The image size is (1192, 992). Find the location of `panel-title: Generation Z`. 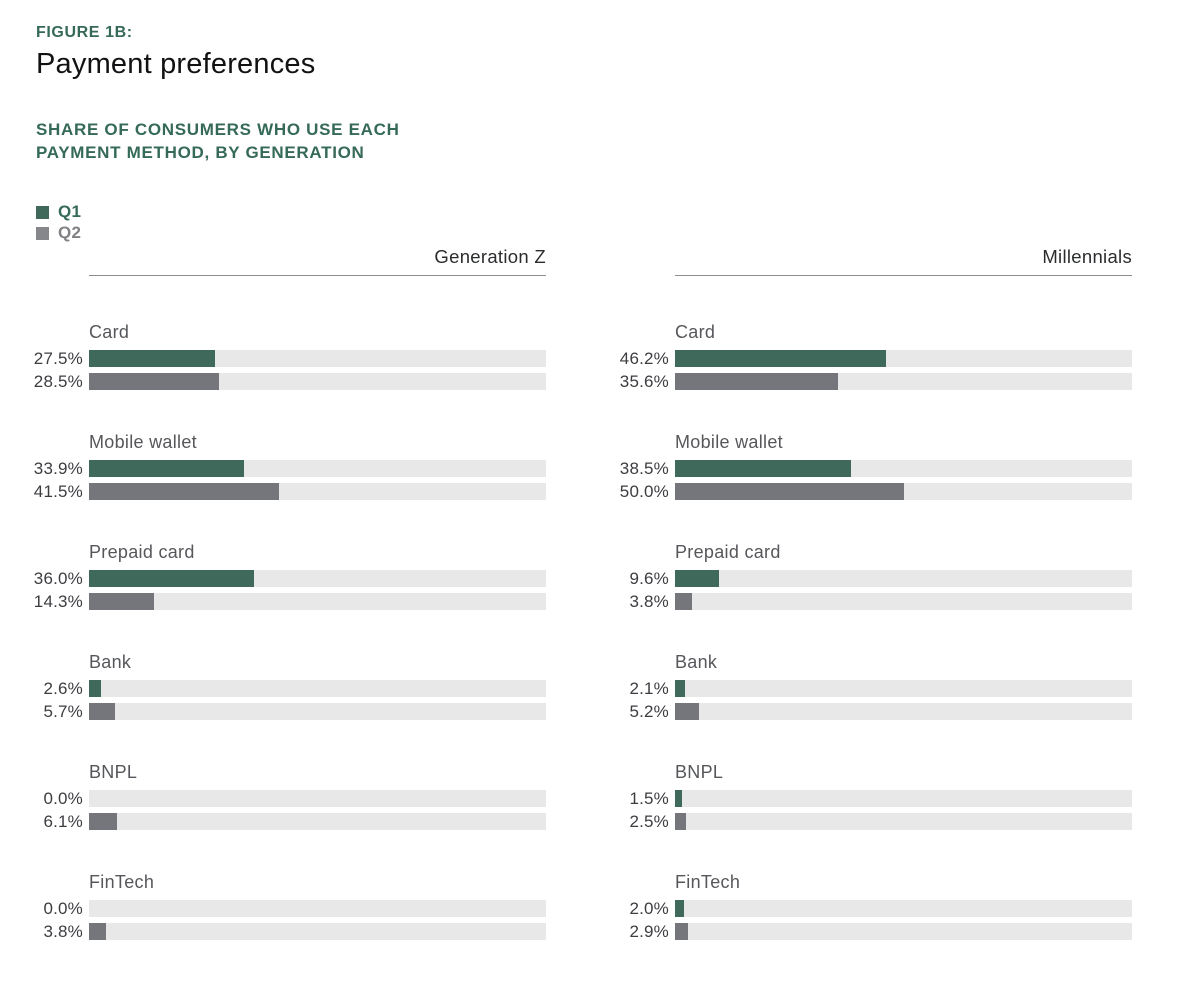

panel-title: Generation Z is located at coordinates (317, 261).